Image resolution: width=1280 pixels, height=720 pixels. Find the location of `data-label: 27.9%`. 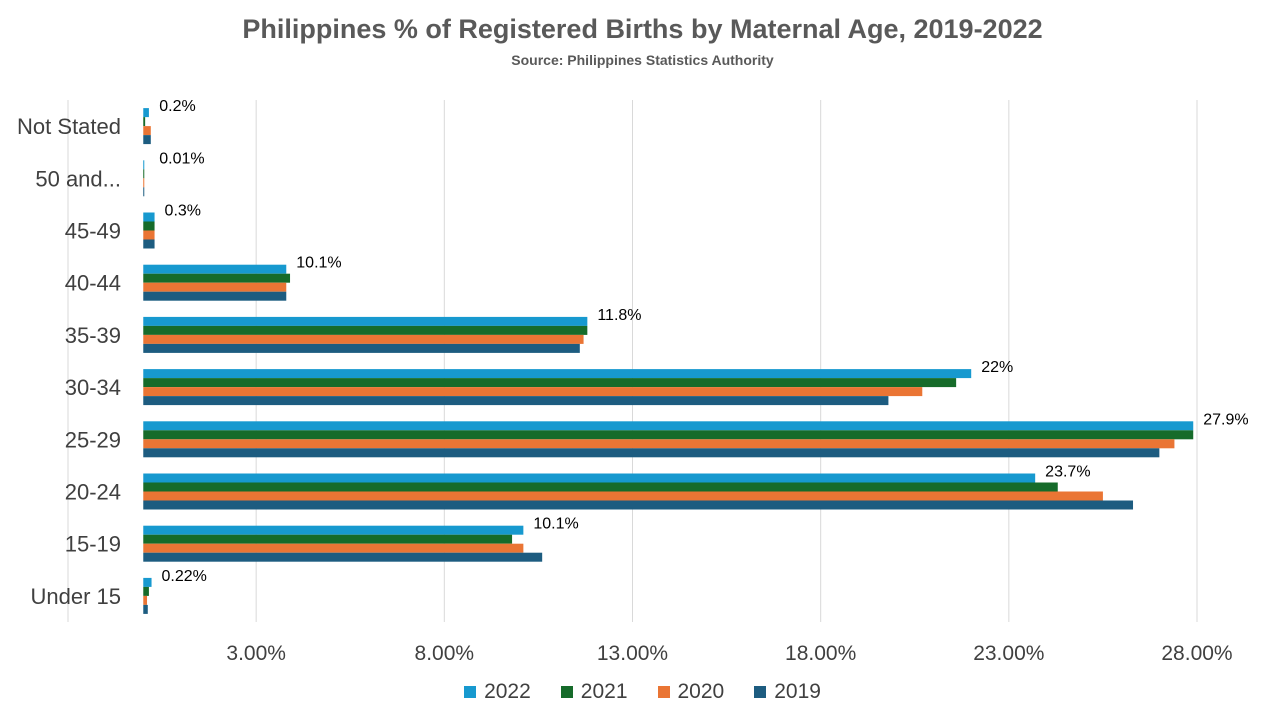

data-label: 27.9% is located at coordinates (1225, 419).